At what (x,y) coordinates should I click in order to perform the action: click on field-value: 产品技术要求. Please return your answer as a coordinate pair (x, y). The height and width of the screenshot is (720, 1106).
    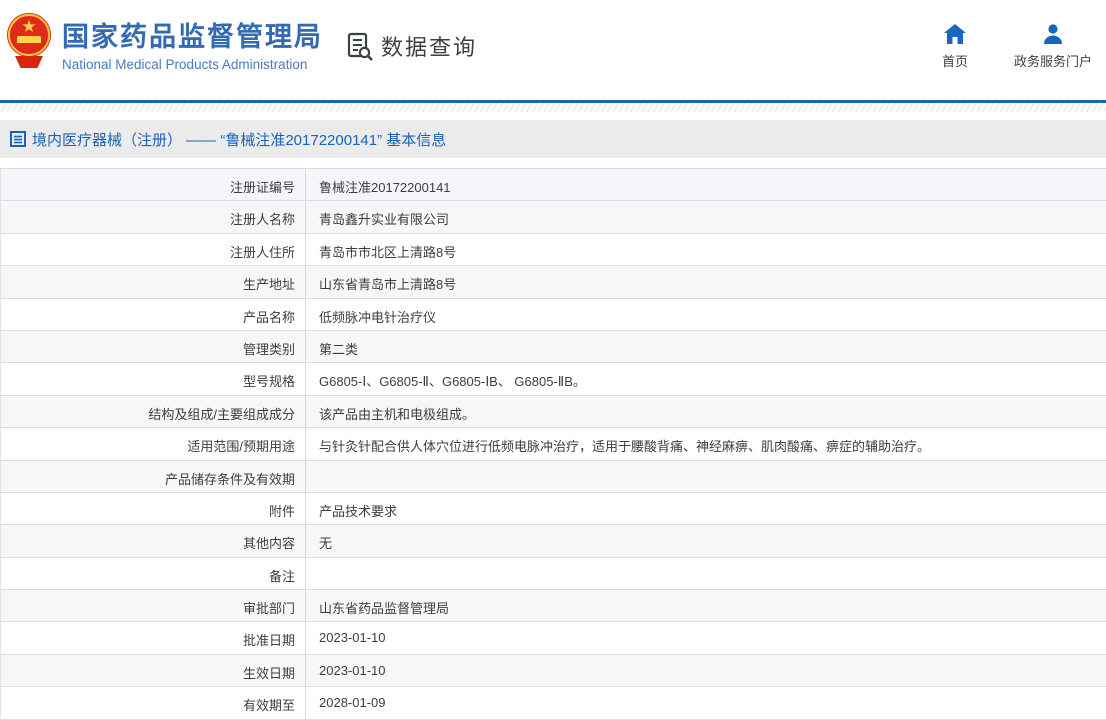
    Looking at the image, I should click on (358, 511).